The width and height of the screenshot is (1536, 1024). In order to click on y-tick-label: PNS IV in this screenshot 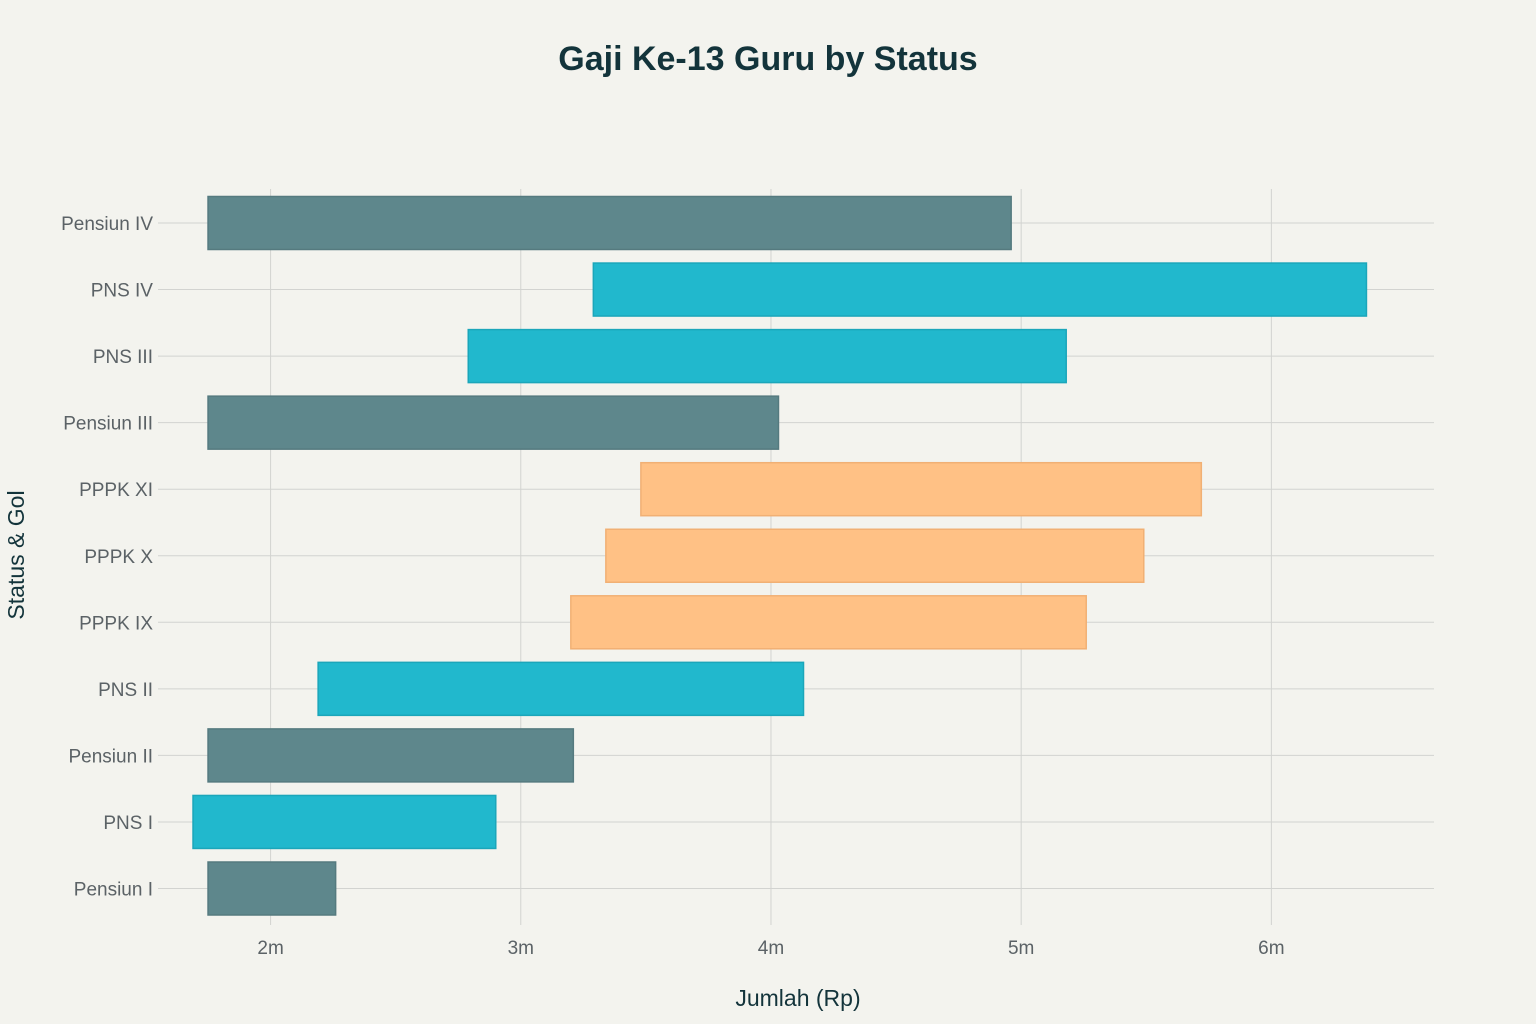, I will do `click(122, 291)`.